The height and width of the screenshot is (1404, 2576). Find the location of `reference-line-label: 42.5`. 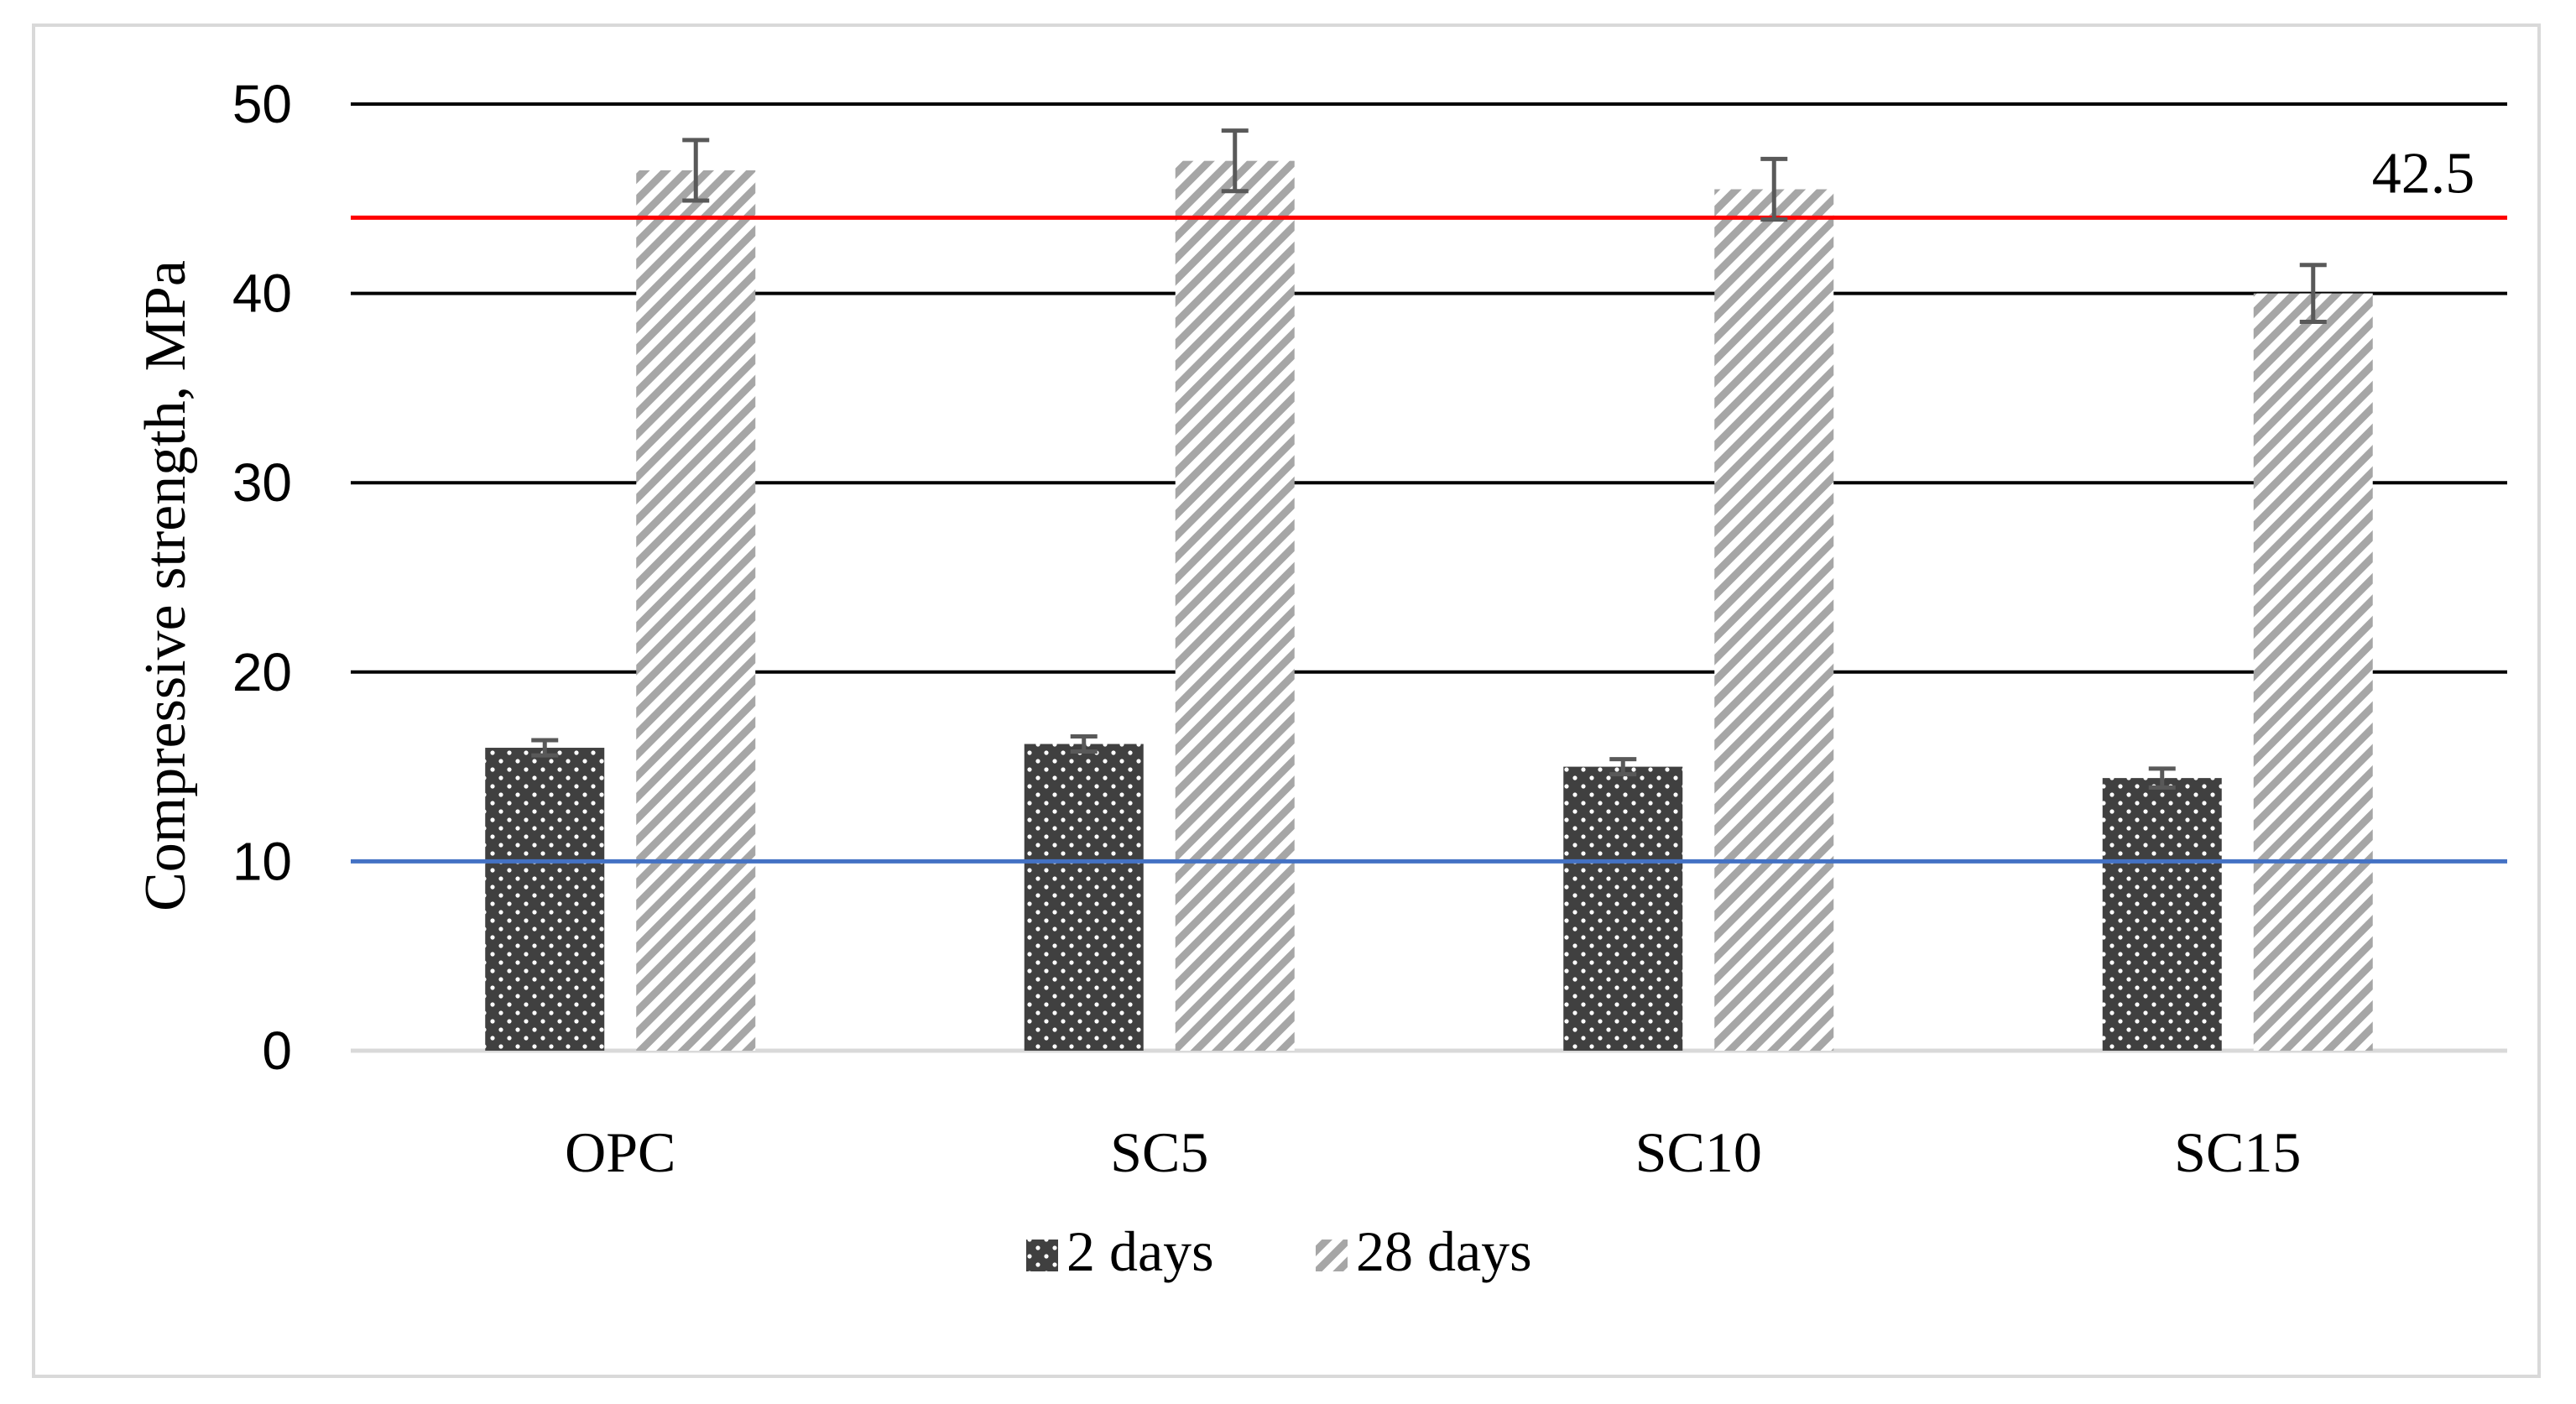

reference-line-label: 42.5 is located at coordinates (2423, 173).